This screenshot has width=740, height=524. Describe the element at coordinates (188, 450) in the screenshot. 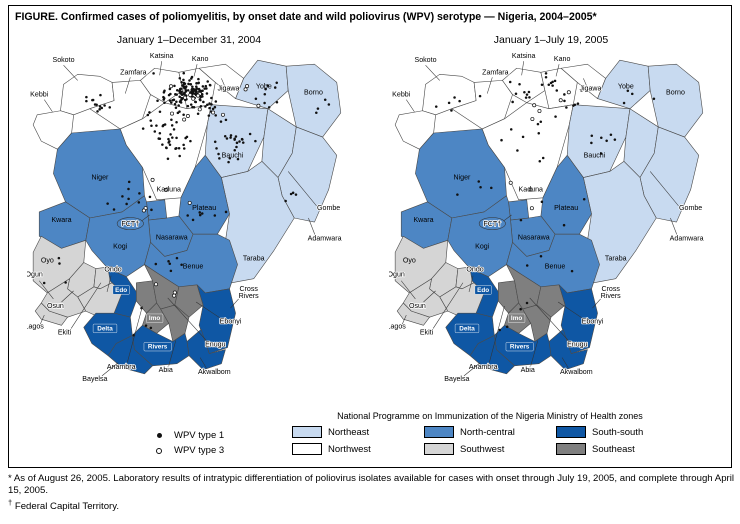

I see `marker-legend-item-wpv3: WPV type 3` at that location.